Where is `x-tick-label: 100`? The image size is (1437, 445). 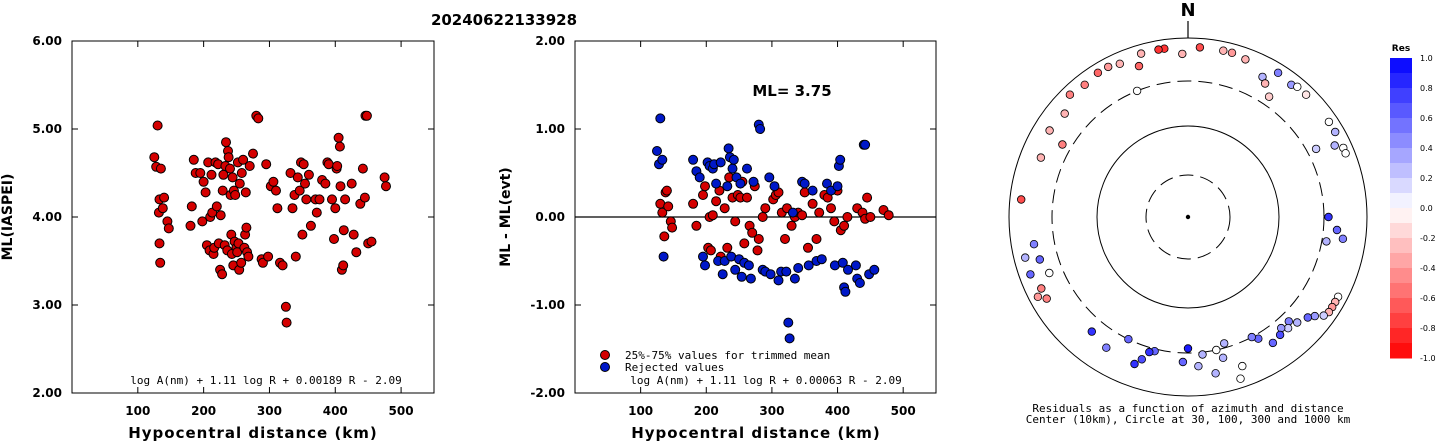 x-tick-label: 100 is located at coordinates (640, 411).